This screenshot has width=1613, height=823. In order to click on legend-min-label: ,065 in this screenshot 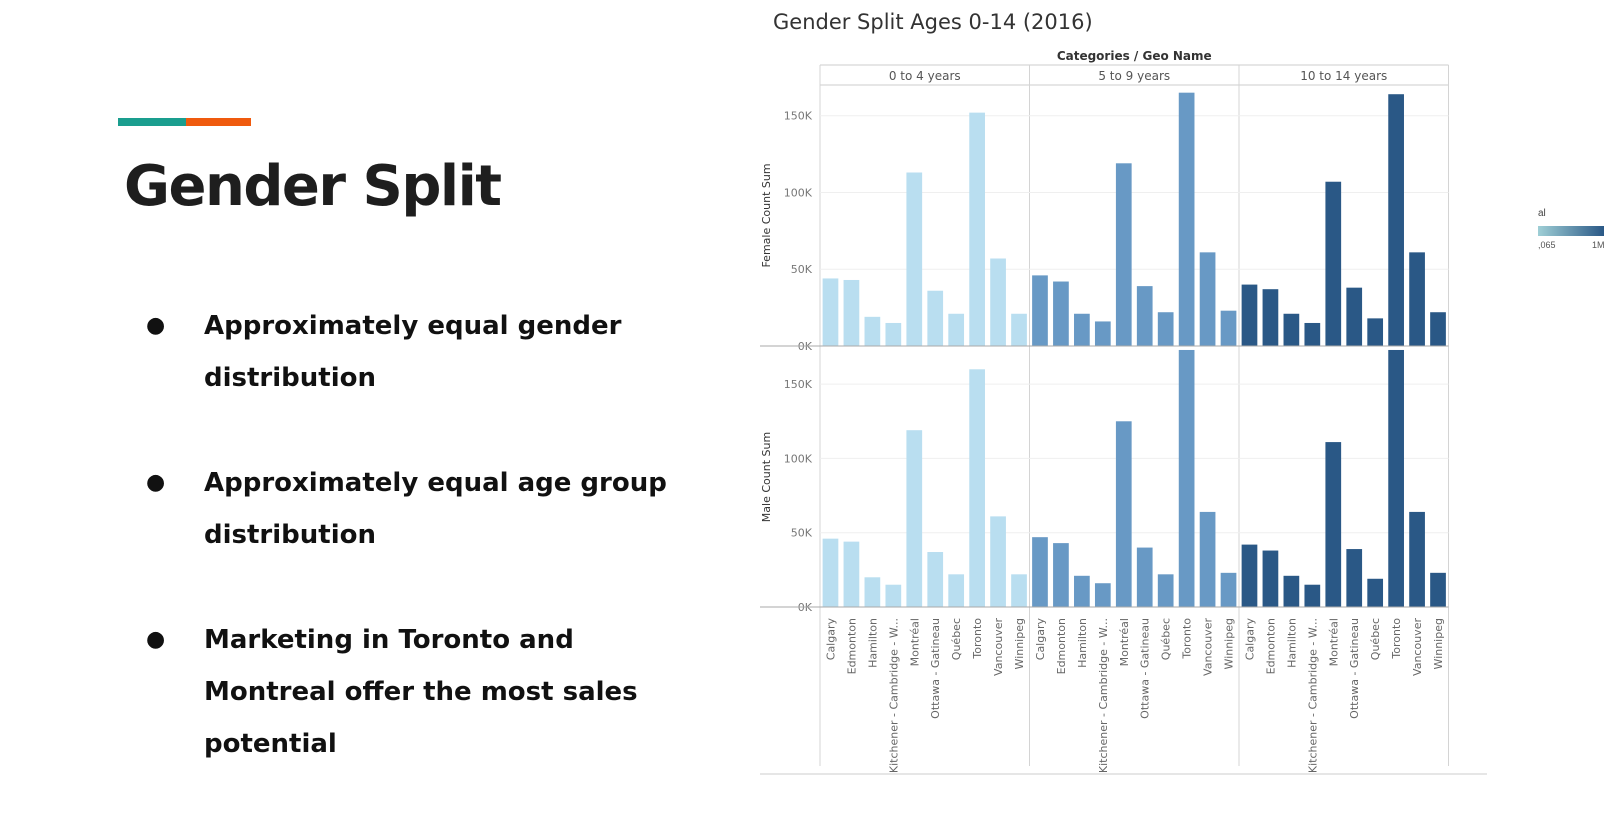, I will do `click(1547, 245)`.